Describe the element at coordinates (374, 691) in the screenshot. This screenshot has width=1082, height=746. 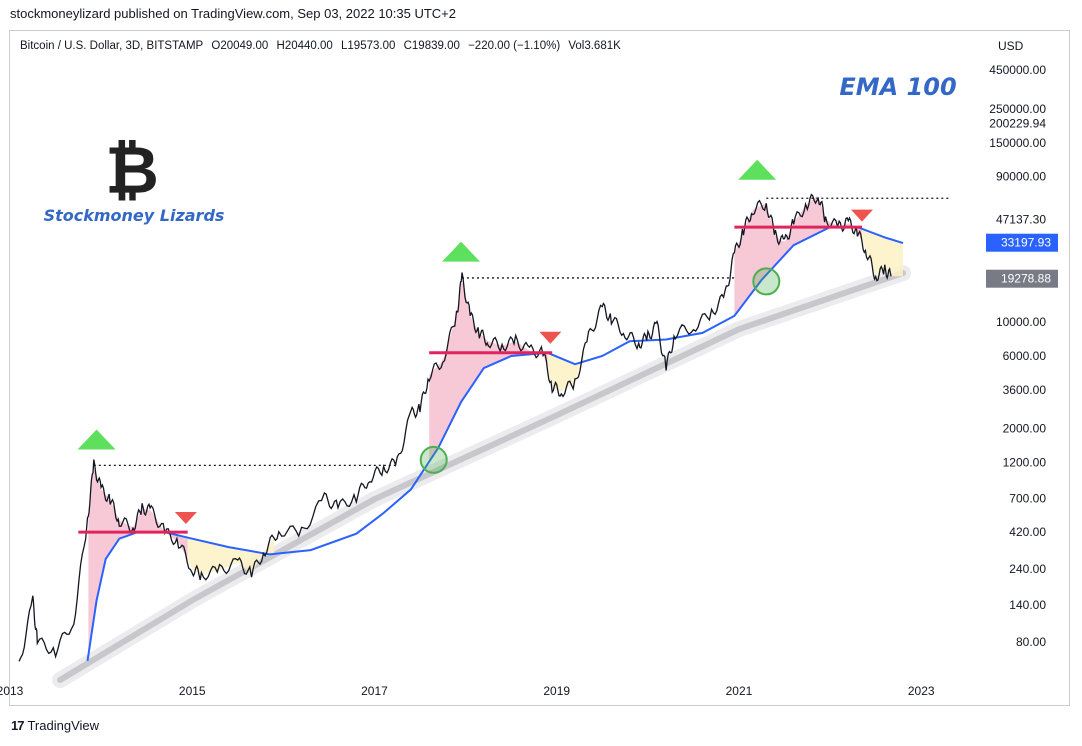
I see `x-tick-label-2: 2017` at that location.